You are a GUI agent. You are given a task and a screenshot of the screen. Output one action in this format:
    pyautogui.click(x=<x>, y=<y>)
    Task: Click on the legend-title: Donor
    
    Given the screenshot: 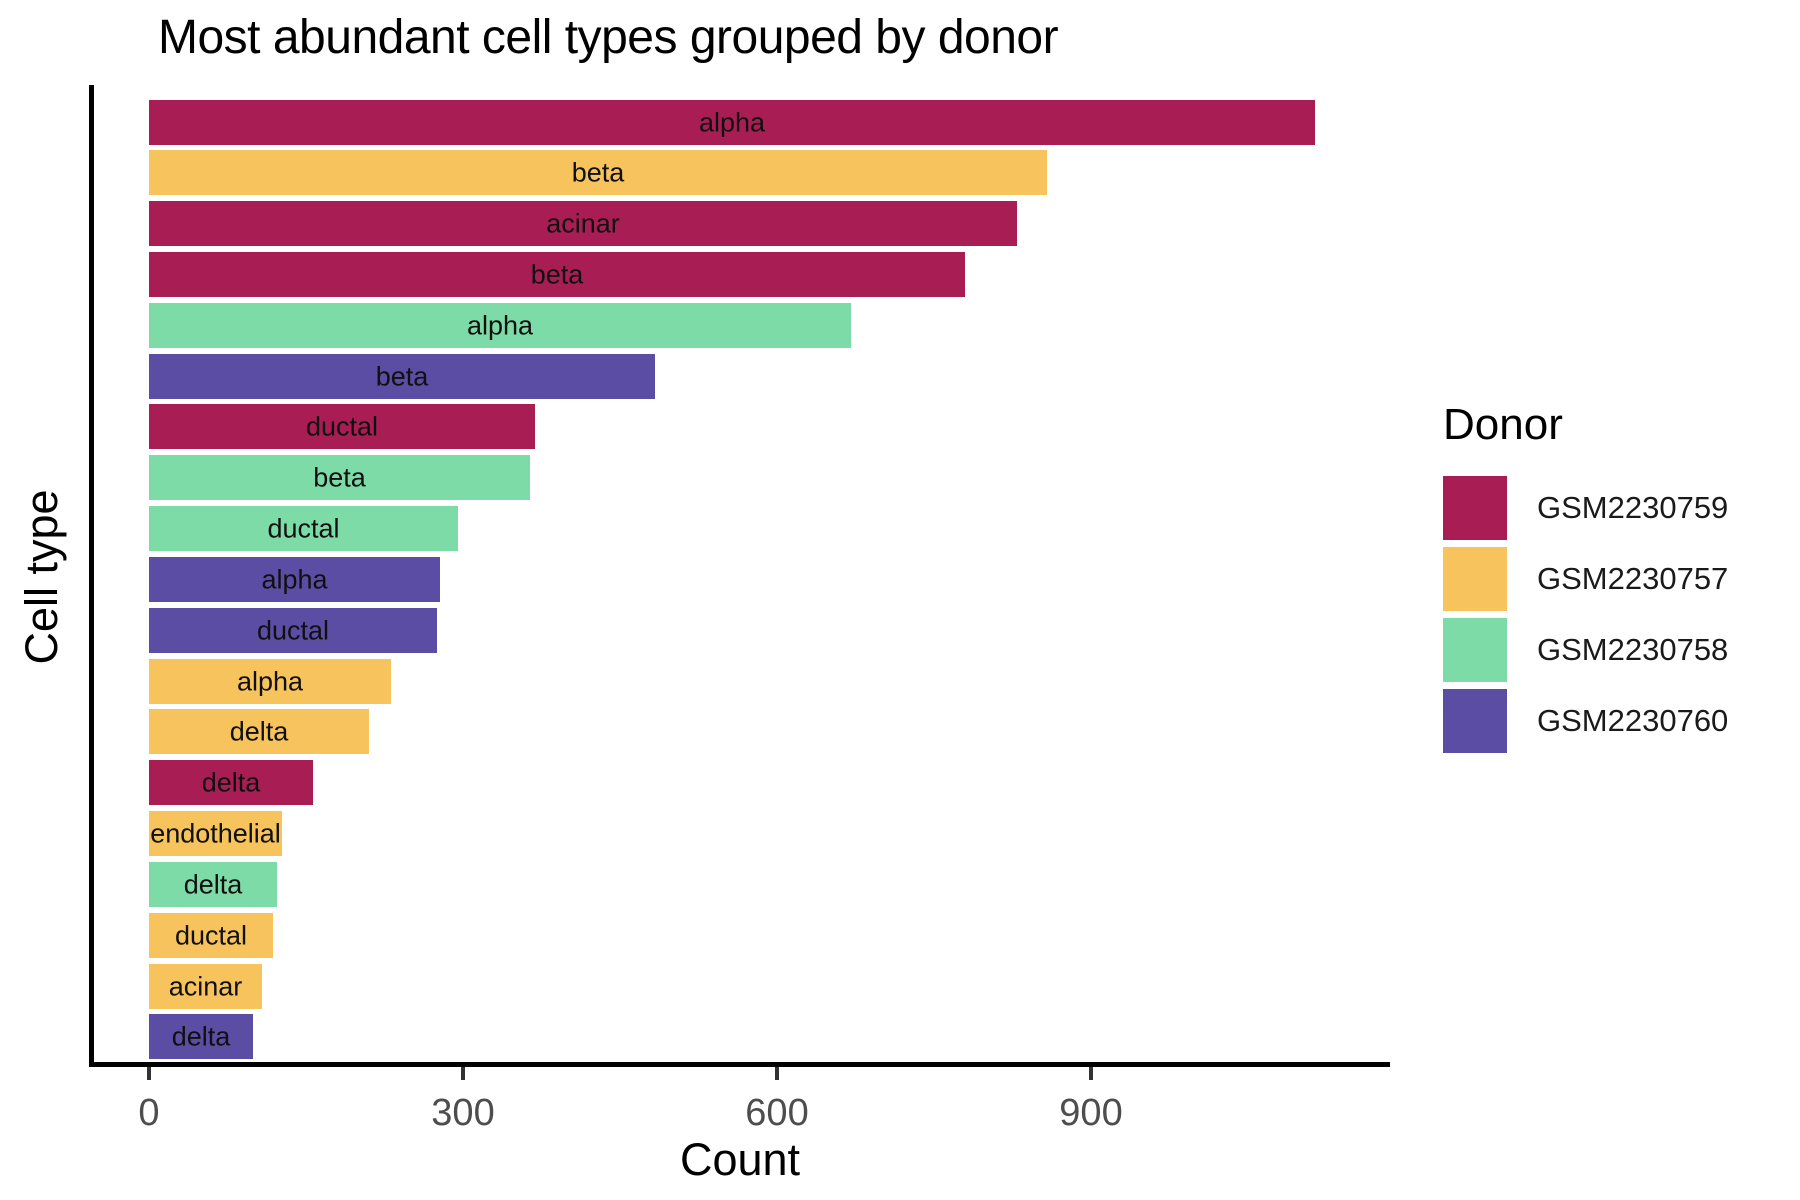 What is the action you would take?
    pyautogui.click(x=1503, y=424)
    